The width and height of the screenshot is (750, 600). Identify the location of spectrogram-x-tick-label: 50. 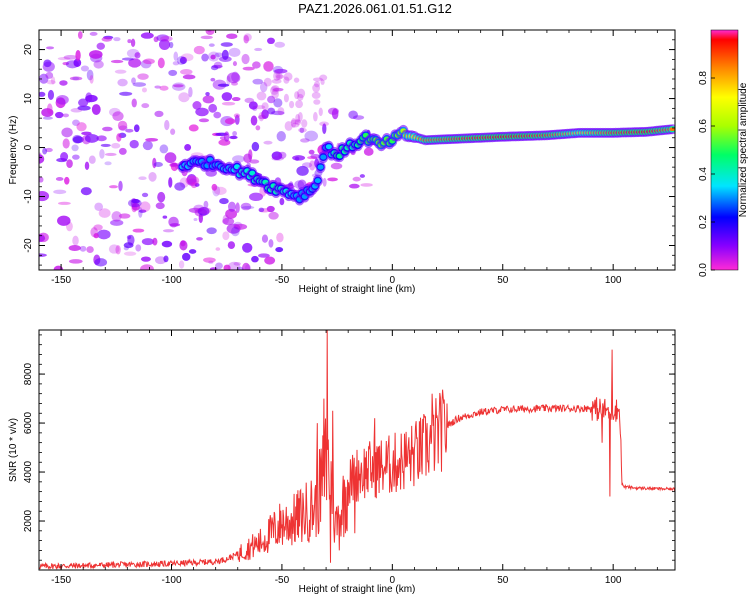
(503, 280).